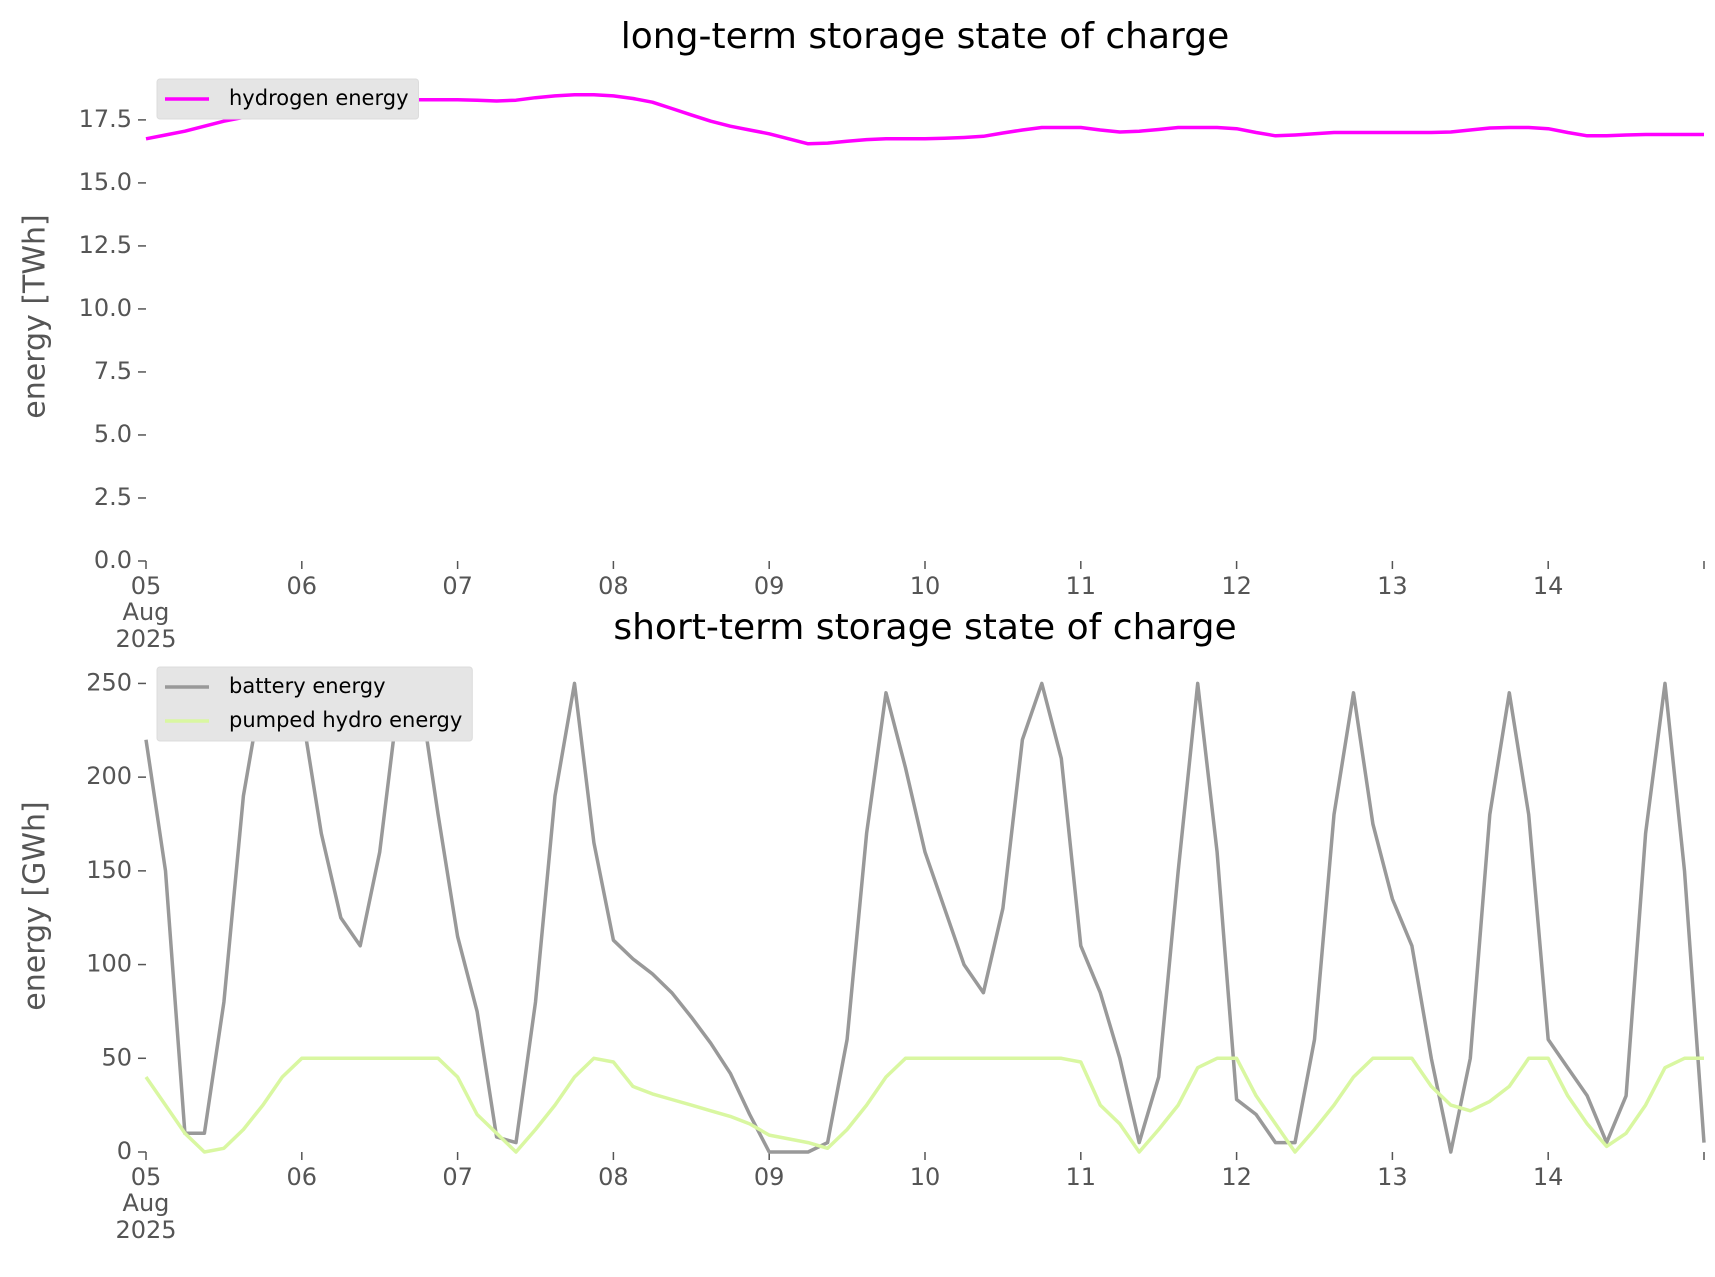 This screenshot has height=1277, width=1715. I want to click on line-series, so click(924, 1105).